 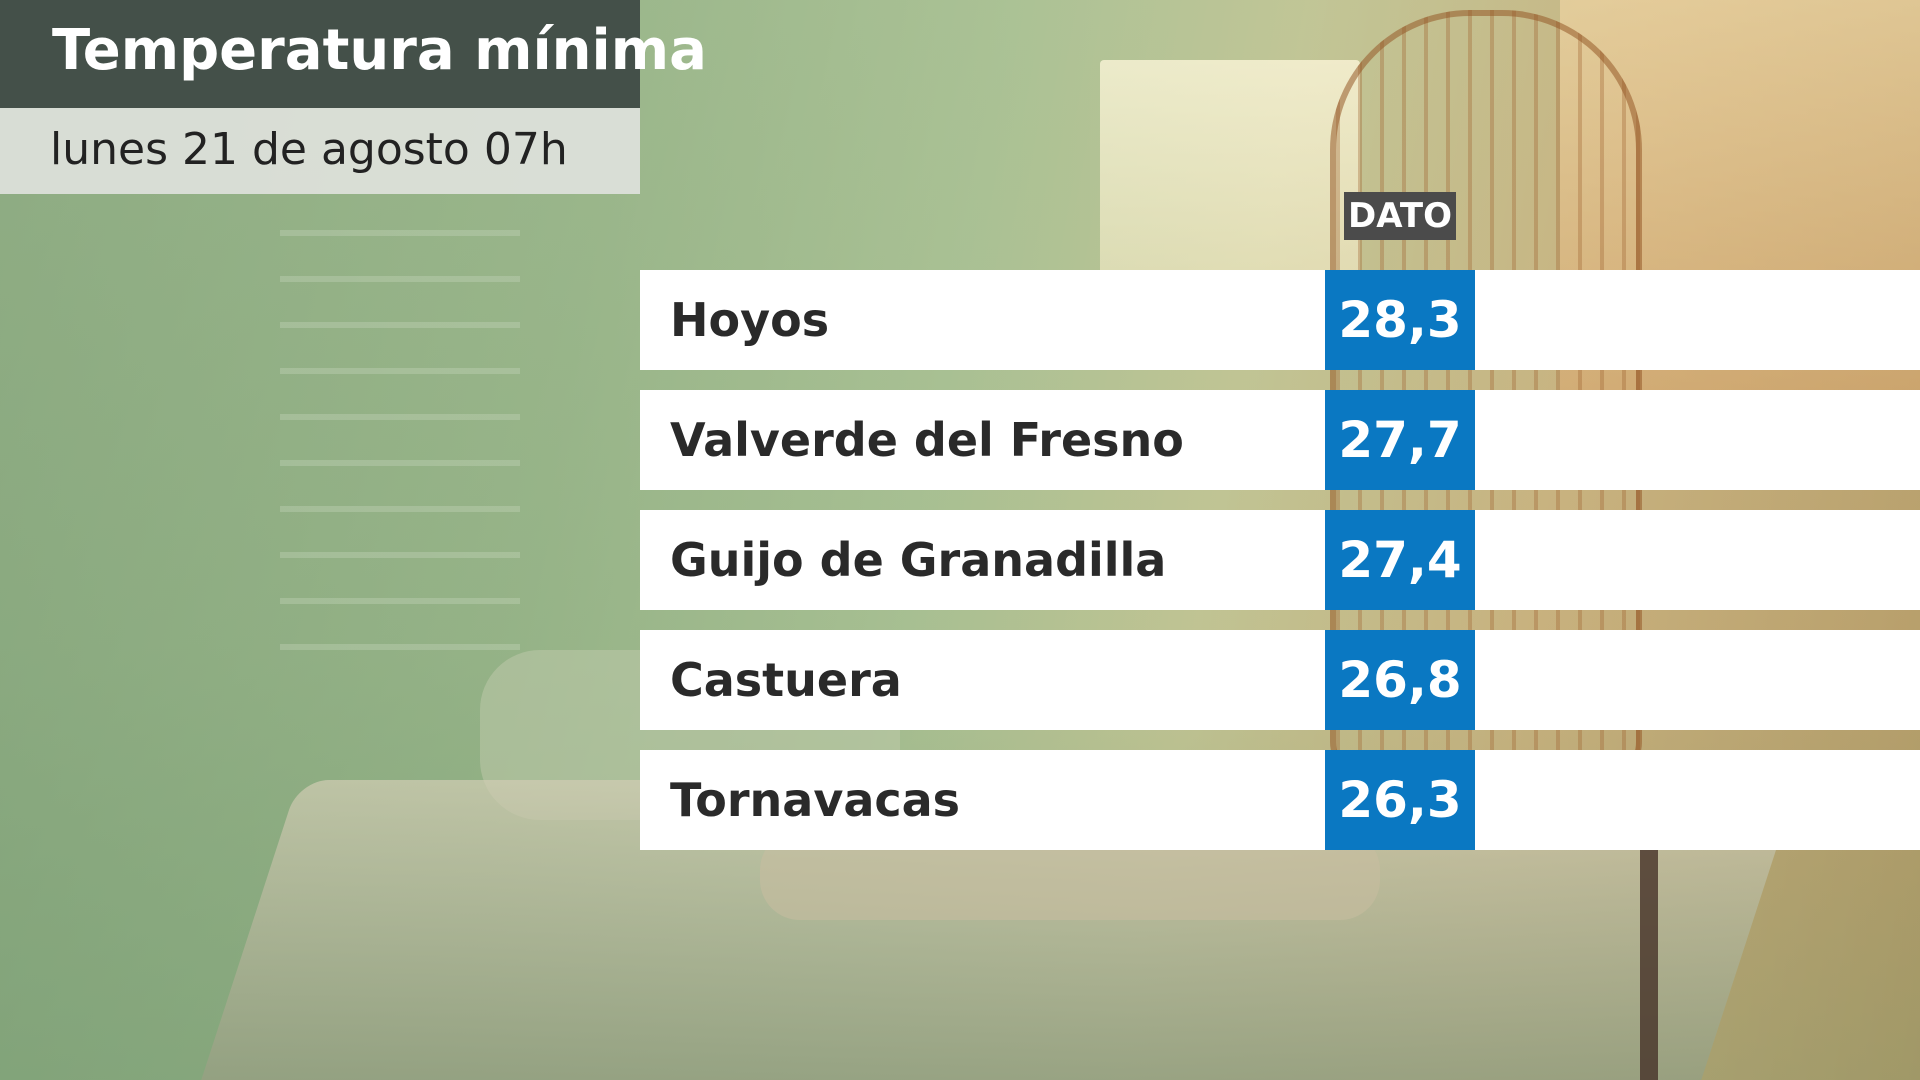 I want to click on temperature-value: 27,7, so click(x=1400, y=440).